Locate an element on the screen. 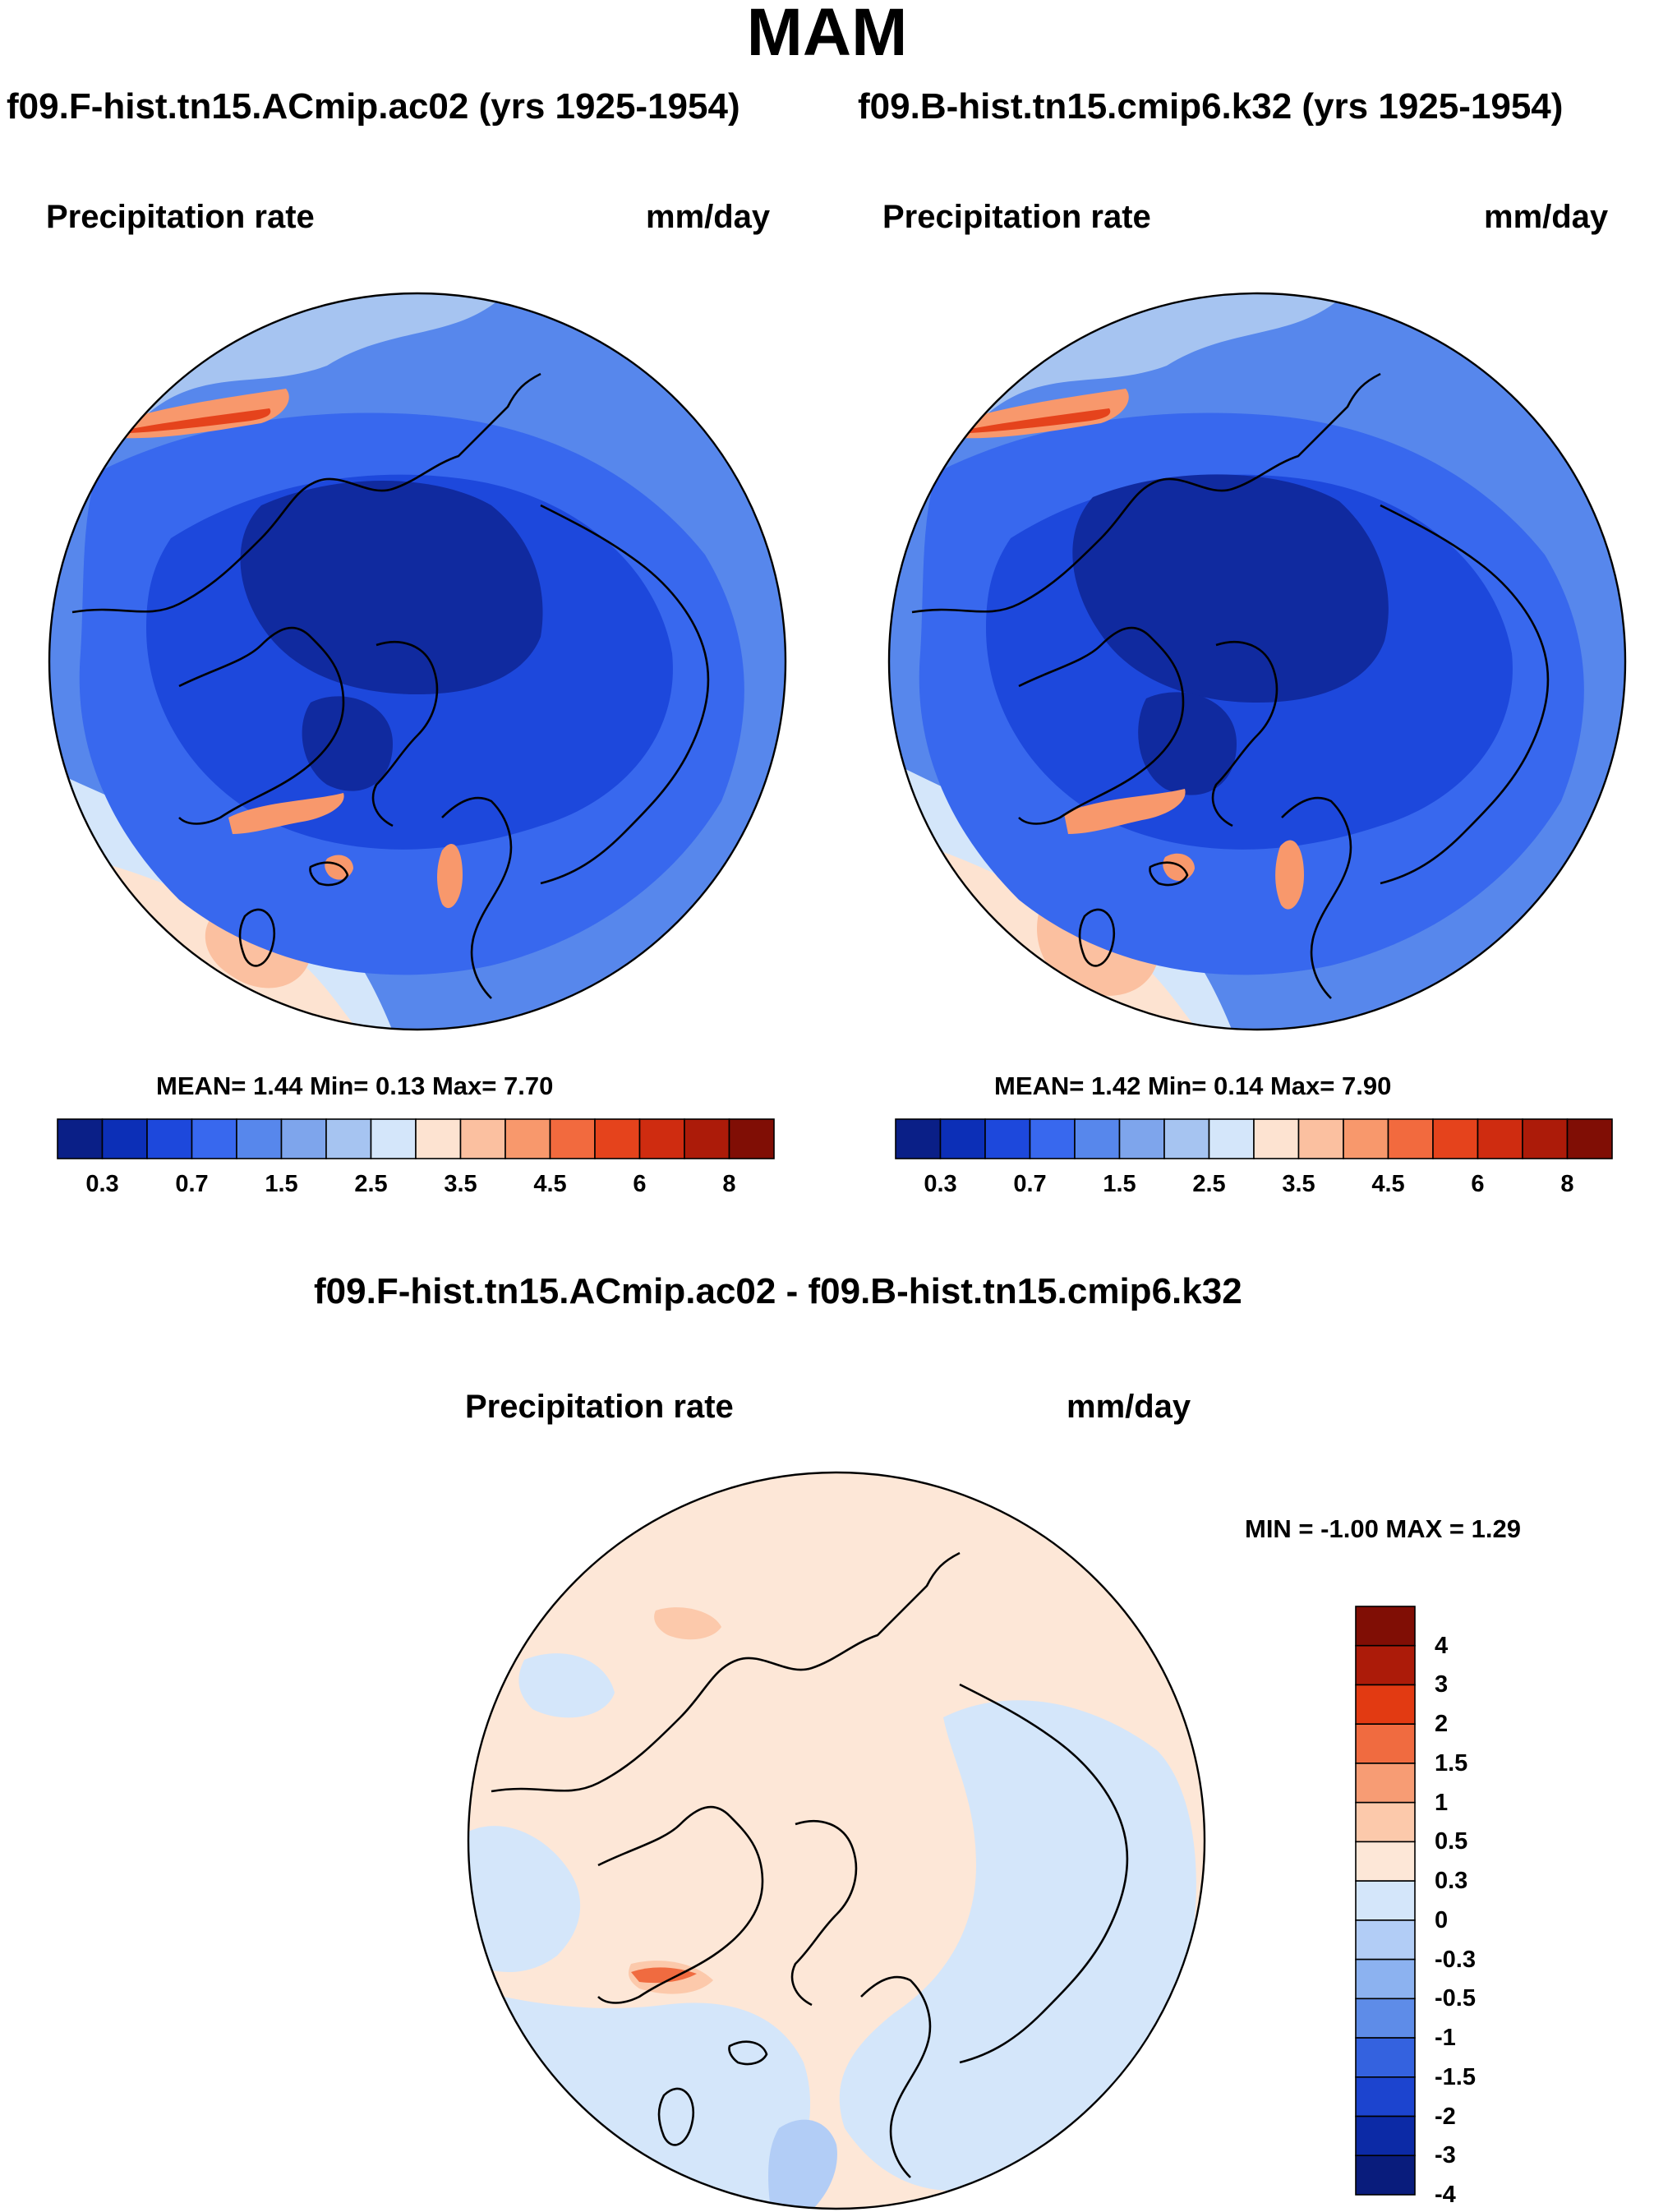 This screenshot has width=1654, height=2212. left-units-label: mm/day is located at coordinates (708, 217).